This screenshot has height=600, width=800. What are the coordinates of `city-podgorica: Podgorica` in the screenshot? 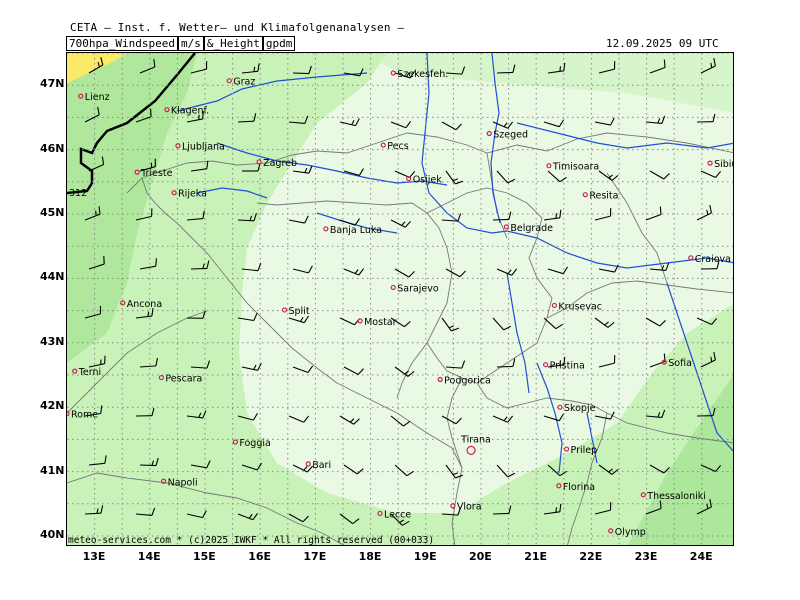 It's located at (464, 381).